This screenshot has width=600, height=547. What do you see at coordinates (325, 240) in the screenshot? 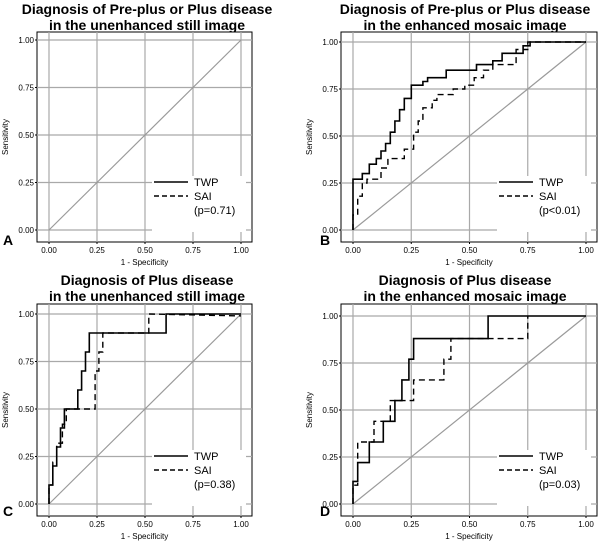
I see `panel-letter: B` at bounding box center [325, 240].